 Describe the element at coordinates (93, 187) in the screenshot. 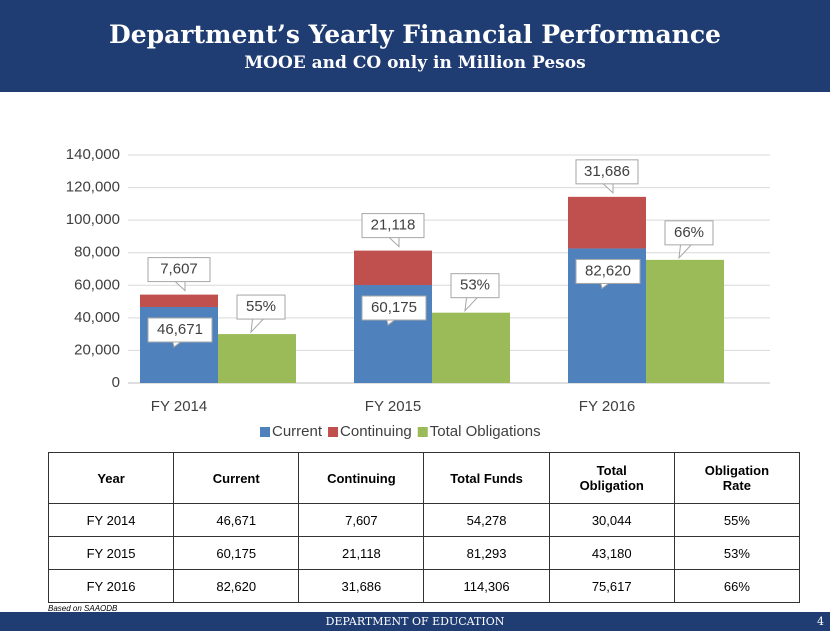

I see `y-tick-label: 120,000` at that location.